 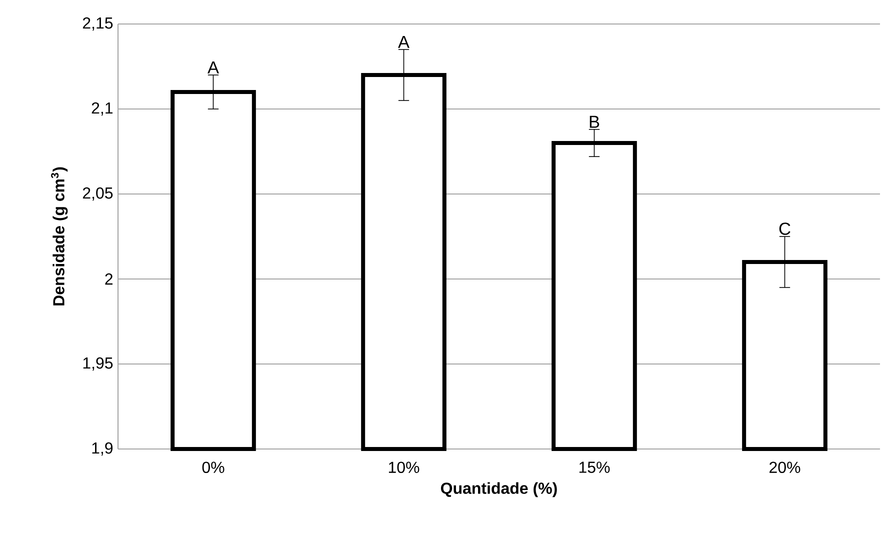 What do you see at coordinates (97, 24) in the screenshot?
I see `y-tick-label: 2,15` at bounding box center [97, 24].